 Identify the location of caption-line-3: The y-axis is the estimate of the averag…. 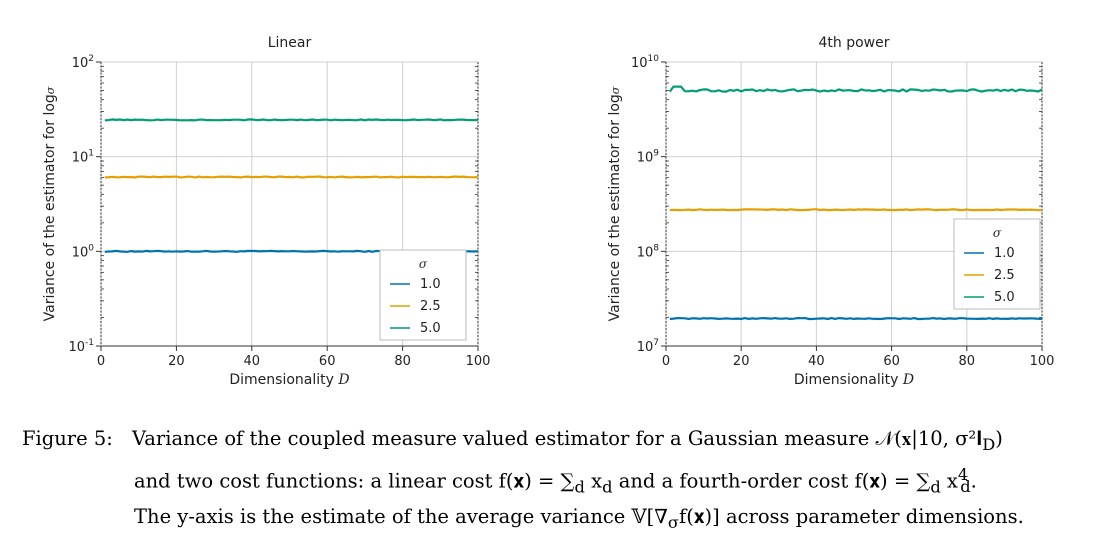
(401, 517).